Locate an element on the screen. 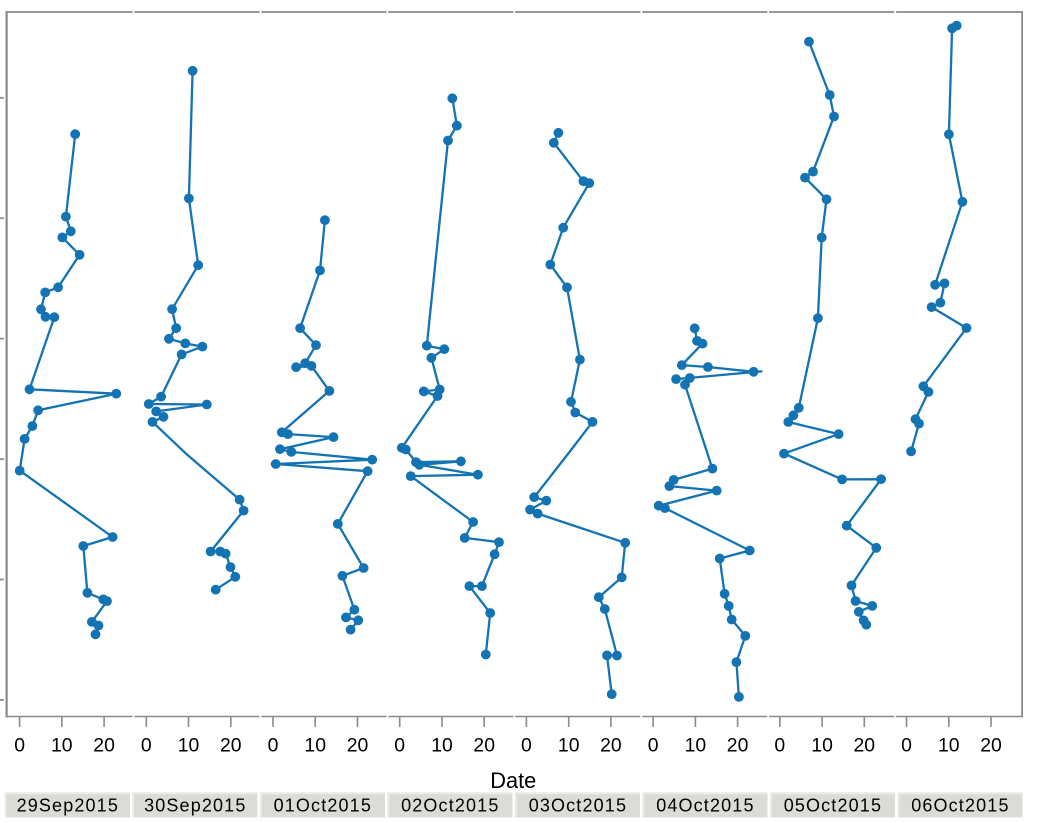  svg-text: 01Oct2015 is located at coordinates (323, 806).